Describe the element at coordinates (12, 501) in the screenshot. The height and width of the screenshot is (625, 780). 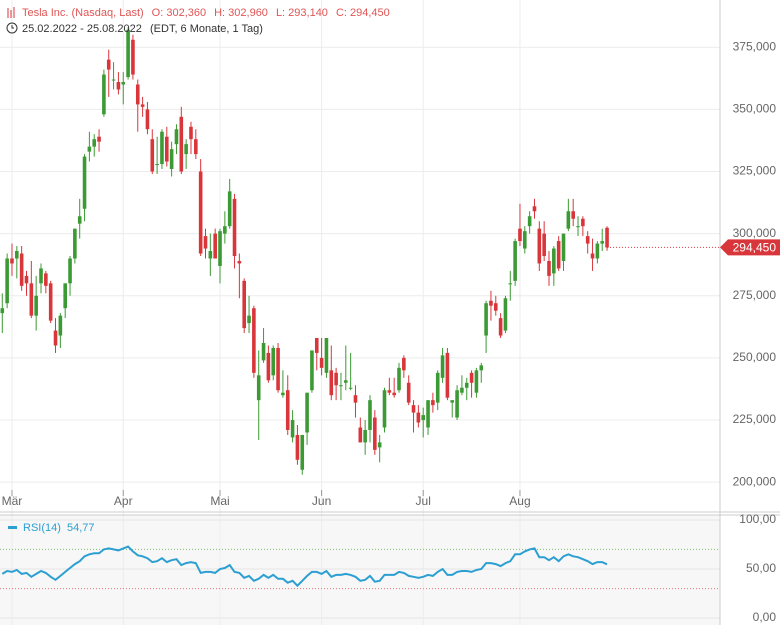
I see `x-tick-label: Mär` at that location.